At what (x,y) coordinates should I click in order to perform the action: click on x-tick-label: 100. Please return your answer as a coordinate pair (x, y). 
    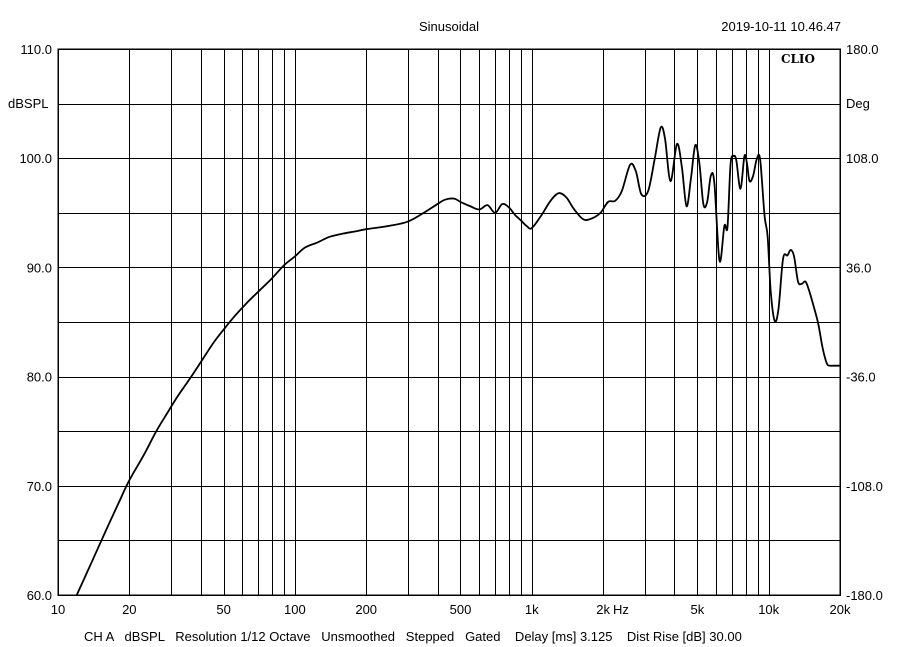
    Looking at the image, I should click on (295, 609).